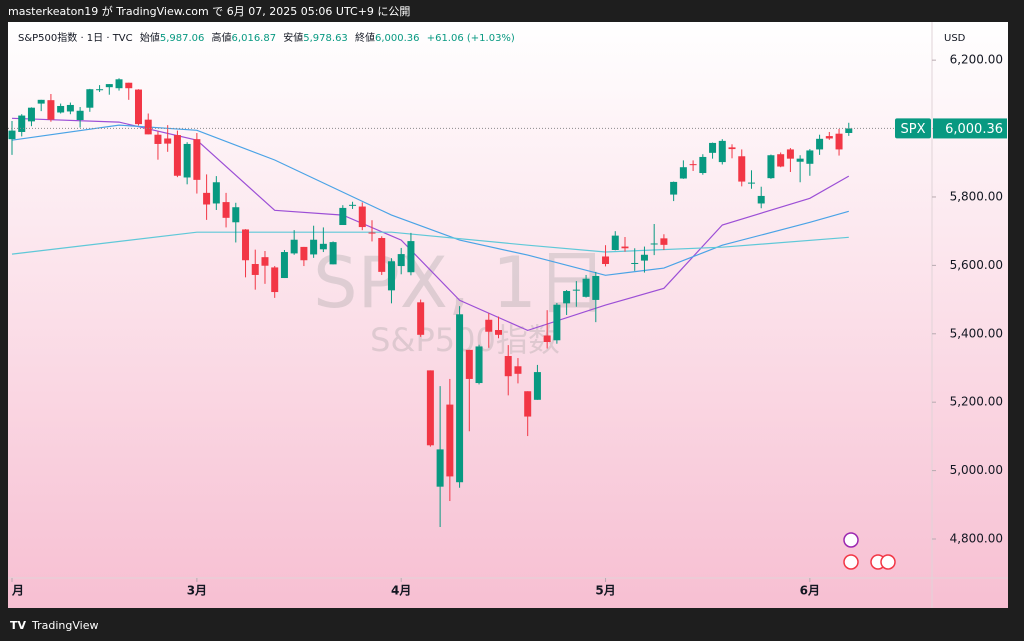 The height and width of the screenshot is (641, 1024). What do you see at coordinates (471, 38) in the screenshot?
I see `change: +61.06 (+1.03%)` at bounding box center [471, 38].